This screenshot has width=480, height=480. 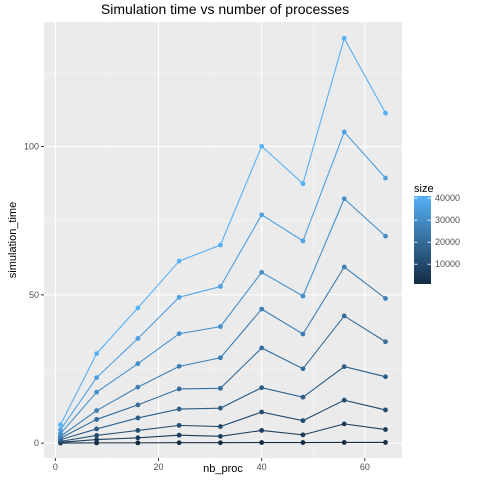 I want to click on legend-tick-label: 20000, so click(x=447, y=242).